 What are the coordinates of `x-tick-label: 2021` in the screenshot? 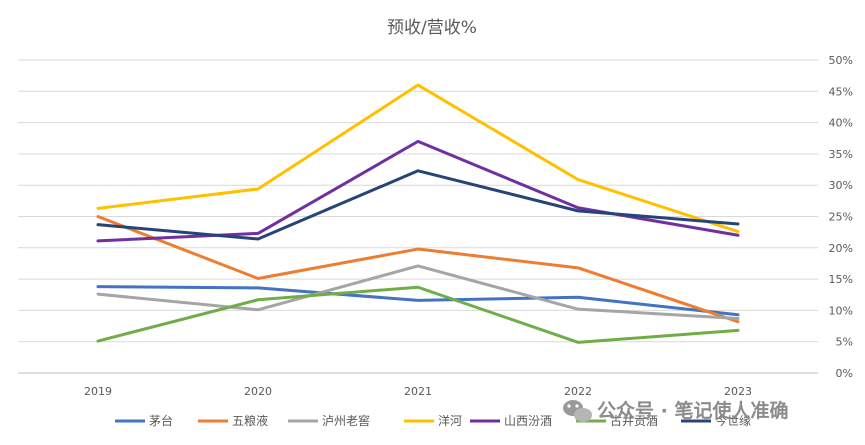 It's located at (418, 391).